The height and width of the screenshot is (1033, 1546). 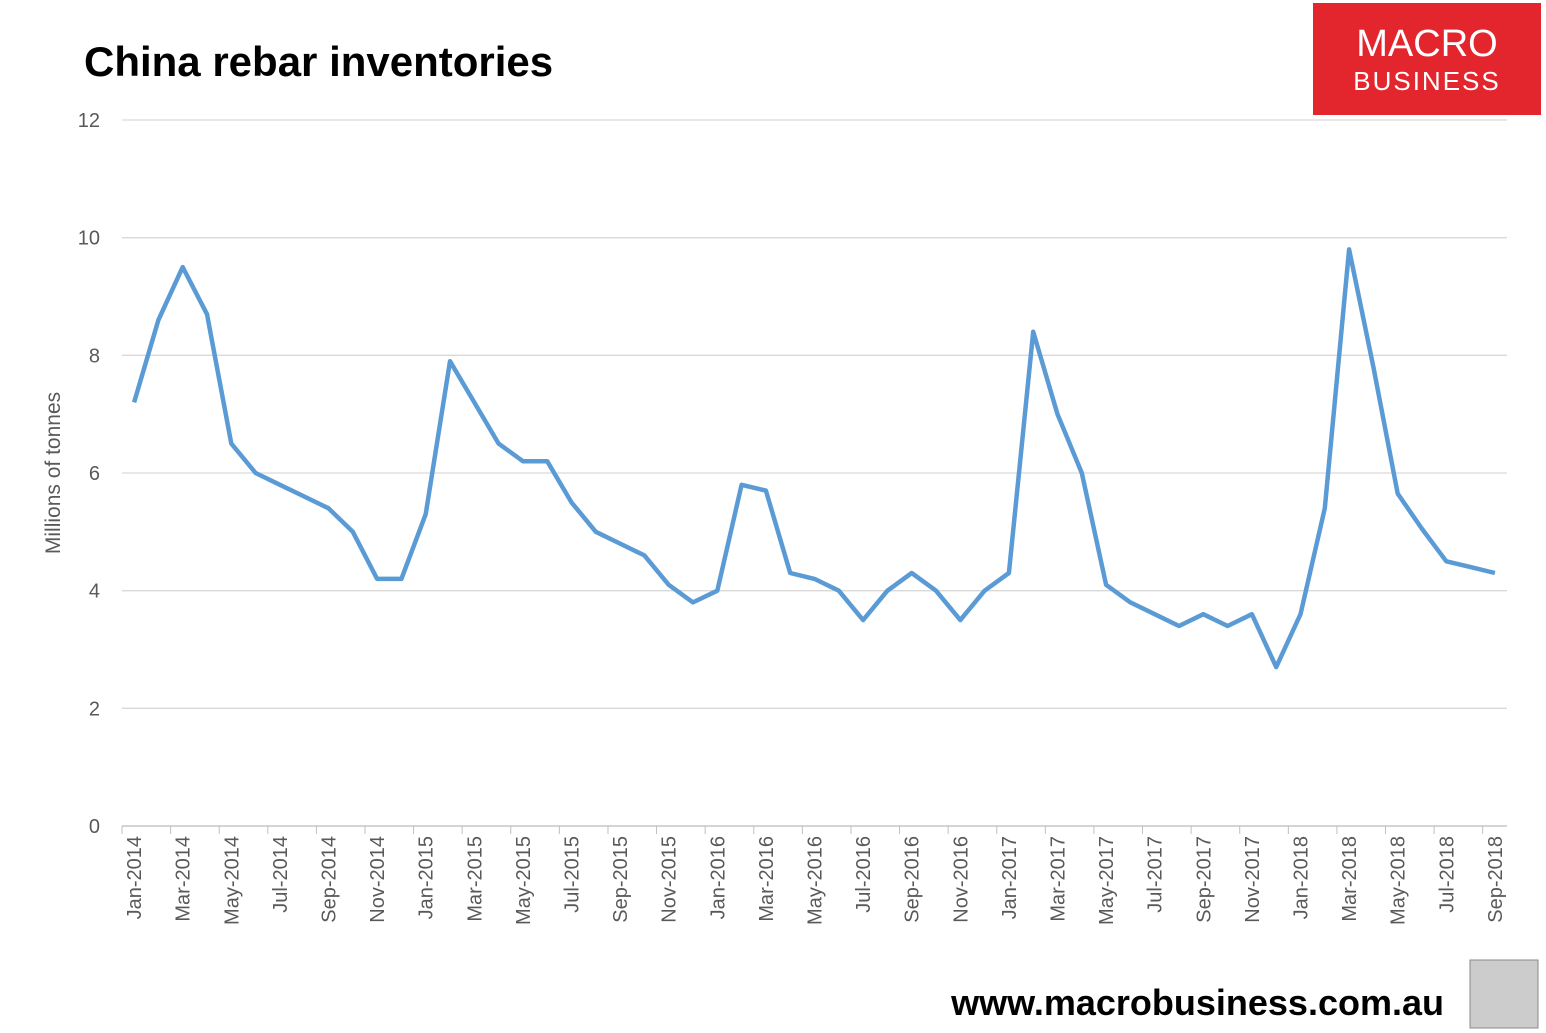 I want to click on x-tick-label: May-2014, so click(x=232, y=880).